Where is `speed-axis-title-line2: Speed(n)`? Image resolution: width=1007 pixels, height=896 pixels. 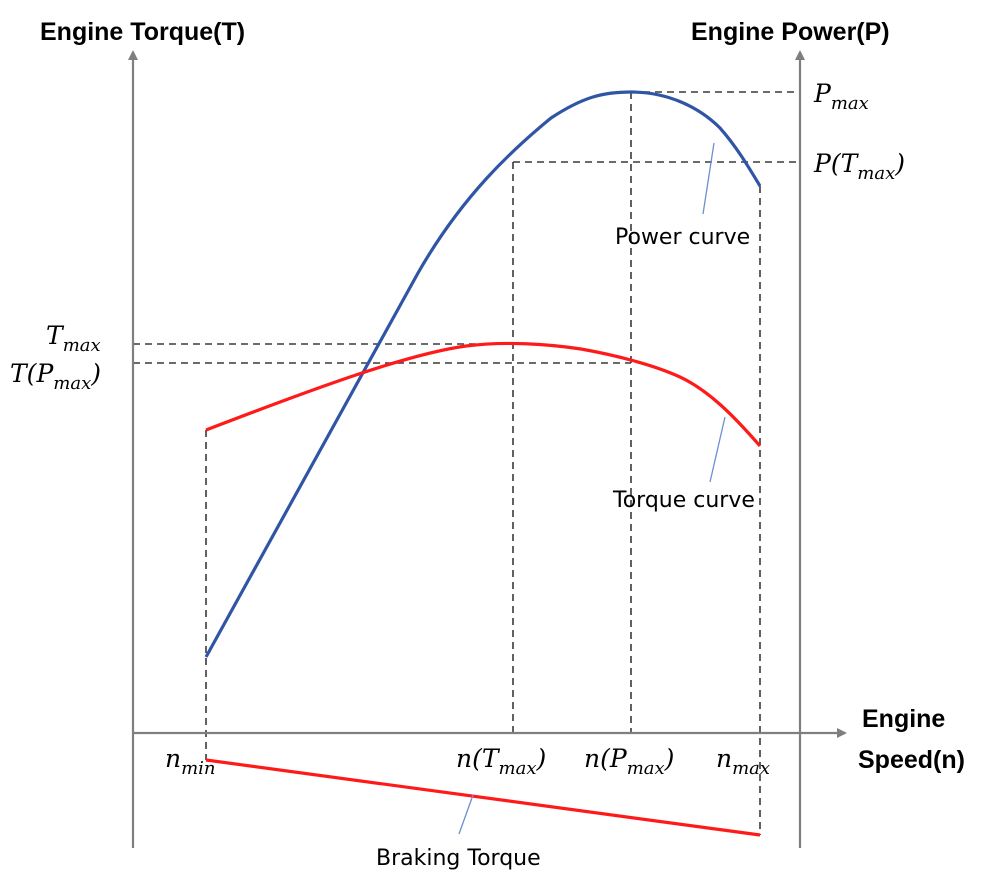 speed-axis-title-line2: Speed(n) is located at coordinates (911, 760).